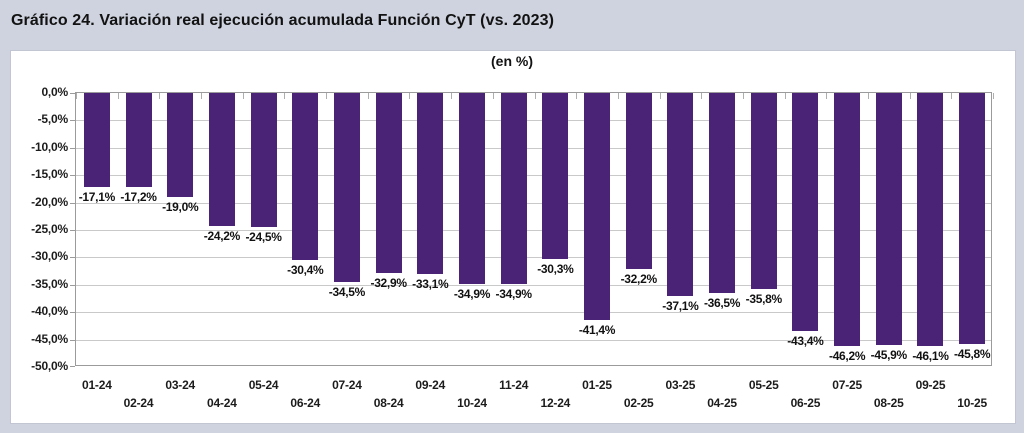 This screenshot has width=1024, height=433. I want to click on bar-value-label: -24,5%, so click(263, 237).